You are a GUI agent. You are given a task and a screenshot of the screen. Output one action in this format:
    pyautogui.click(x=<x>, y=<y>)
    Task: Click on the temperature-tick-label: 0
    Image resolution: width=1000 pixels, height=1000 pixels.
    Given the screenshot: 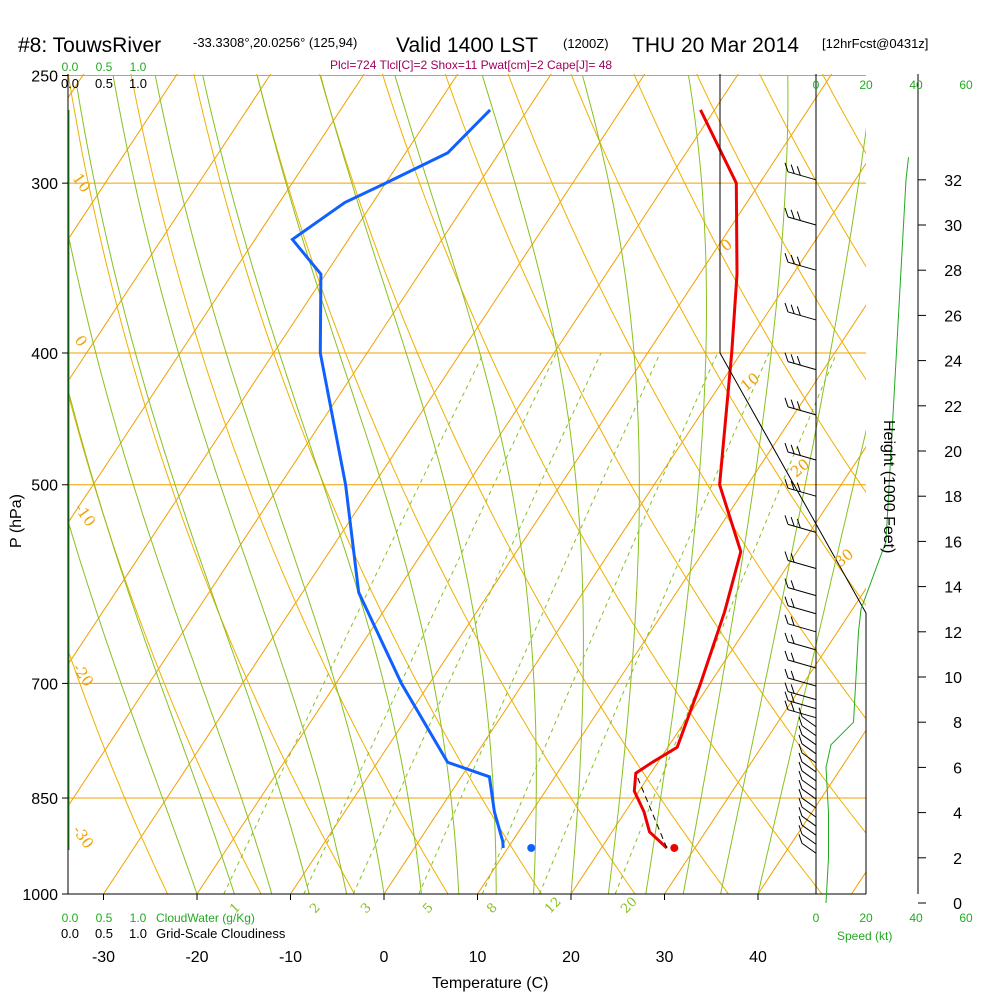 What is the action you would take?
    pyautogui.click(x=384, y=957)
    